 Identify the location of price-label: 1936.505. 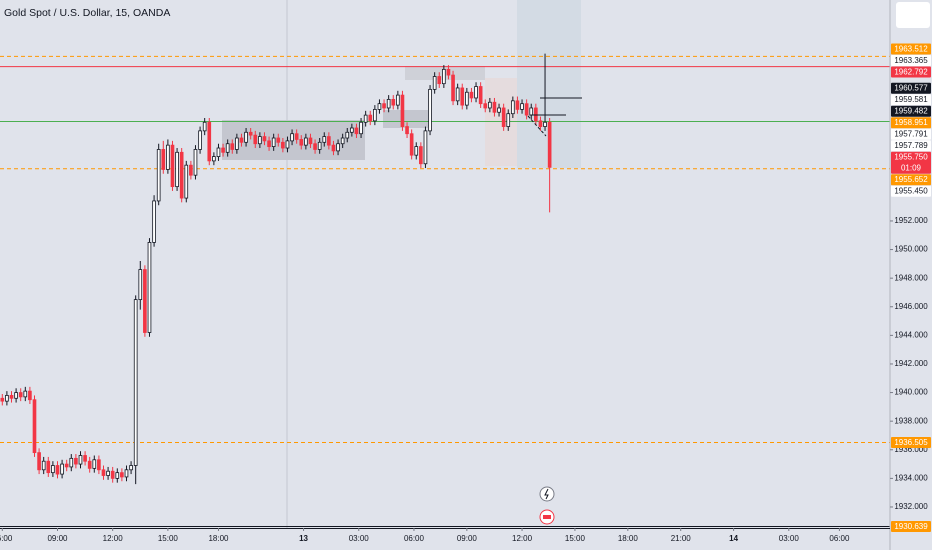
(911, 442).